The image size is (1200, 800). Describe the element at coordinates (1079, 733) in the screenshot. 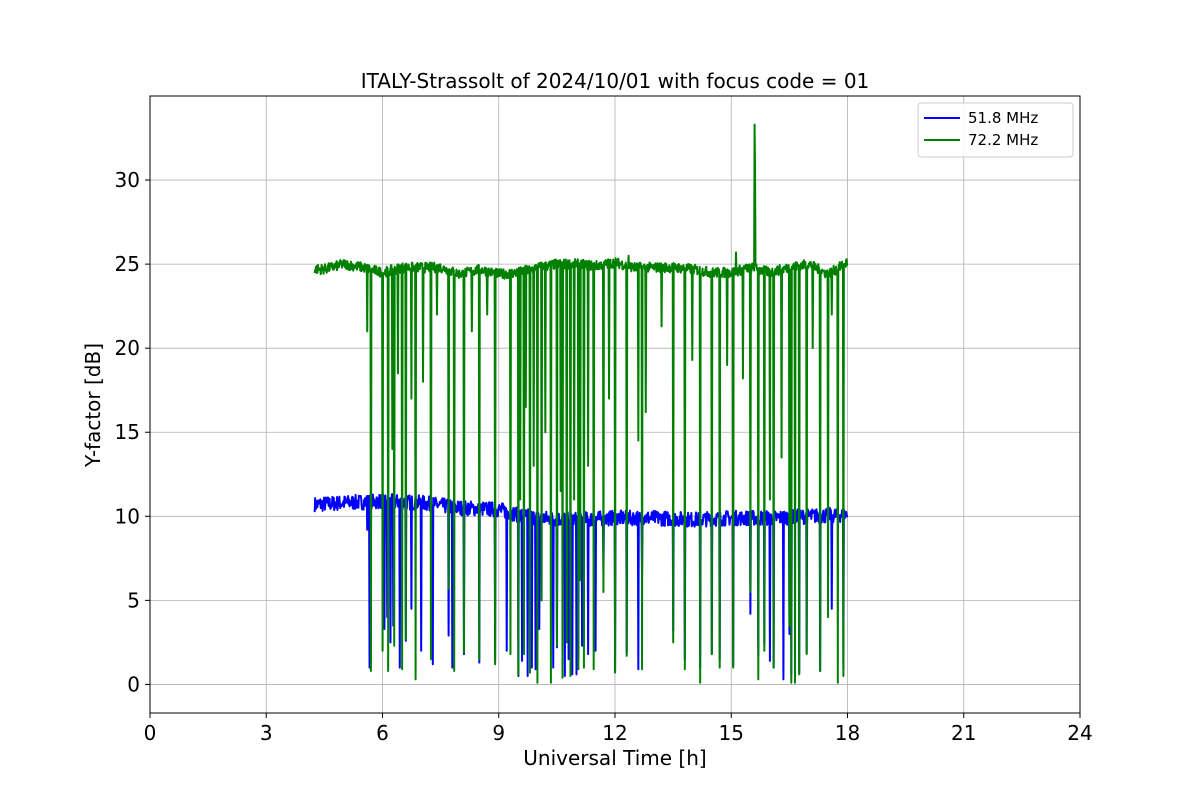

I see `x-tick-label: 24` at that location.